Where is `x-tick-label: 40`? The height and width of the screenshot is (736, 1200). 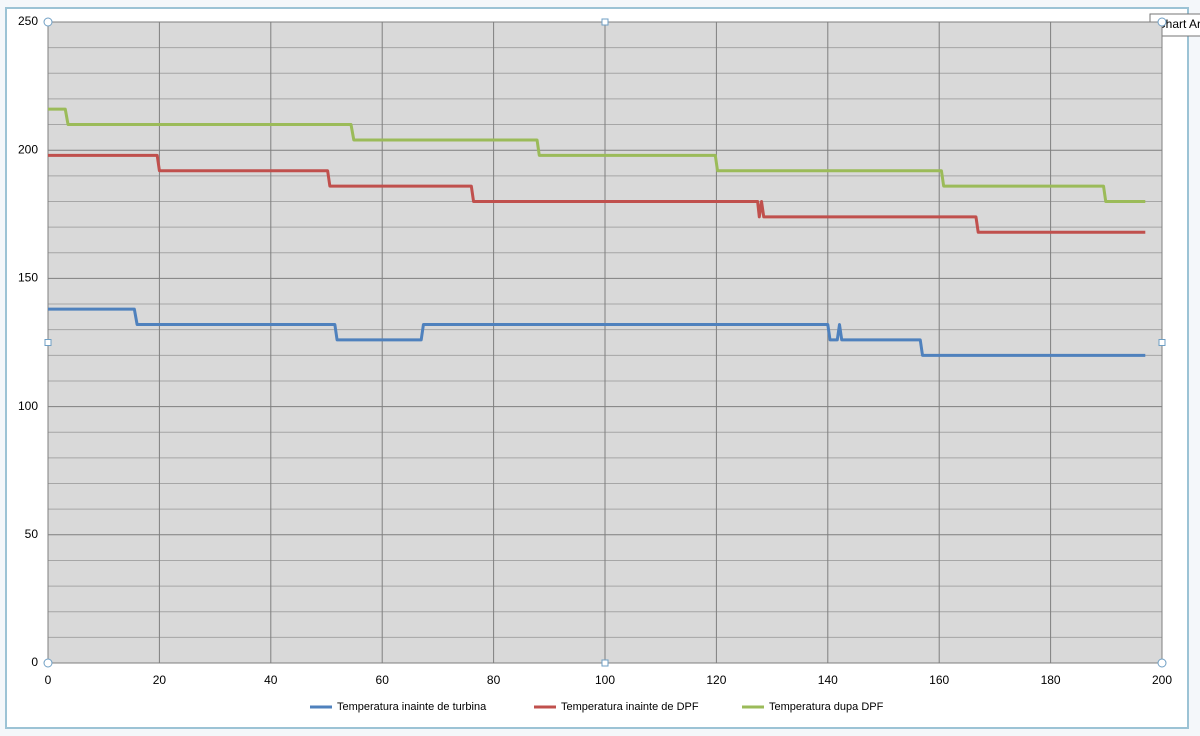 x-tick-label: 40 is located at coordinates (271, 680).